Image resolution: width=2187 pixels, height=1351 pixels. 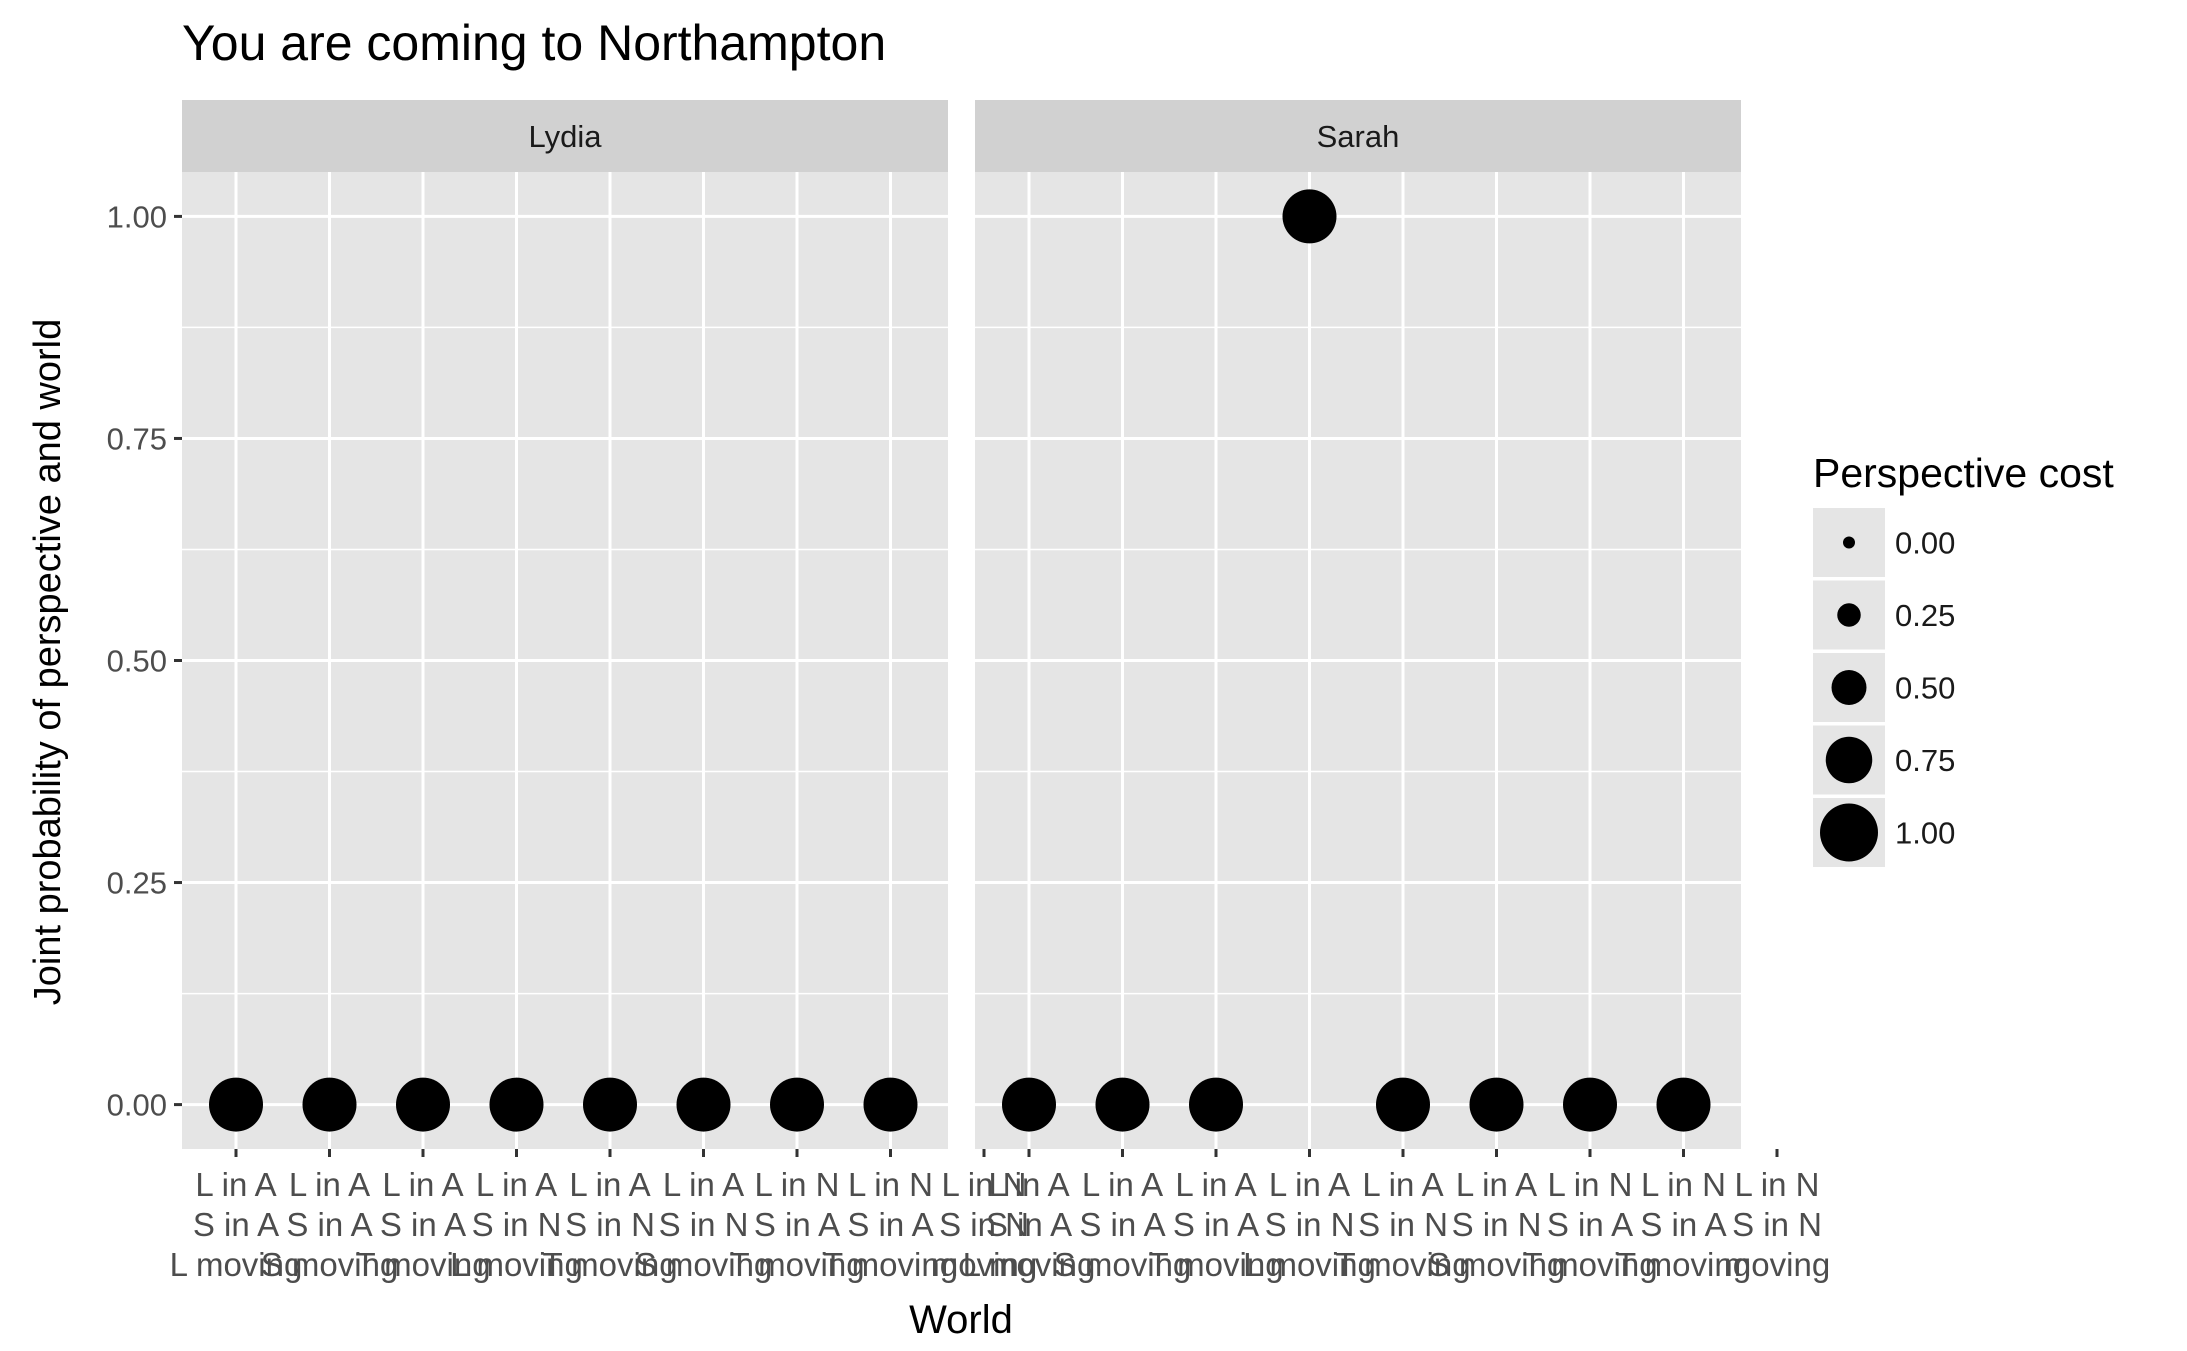 What do you see at coordinates (1925, 760) in the screenshot?
I see `legend-label: 0.75` at bounding box center [1925, 760].